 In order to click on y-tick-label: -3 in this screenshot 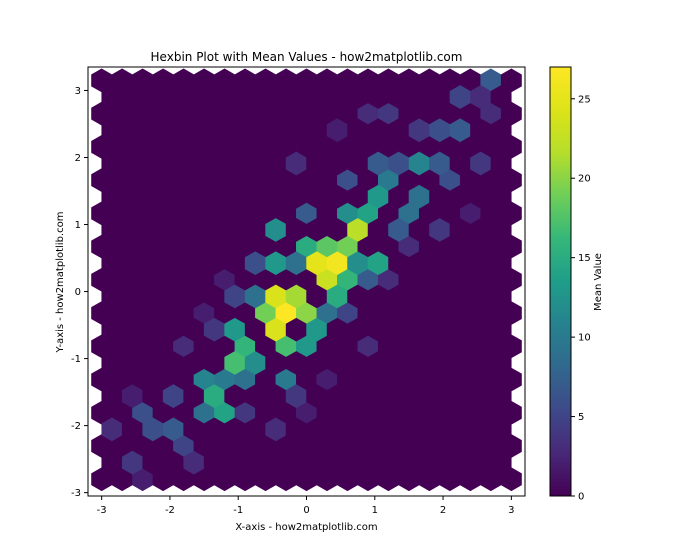, I will do `click(76, 493)`.